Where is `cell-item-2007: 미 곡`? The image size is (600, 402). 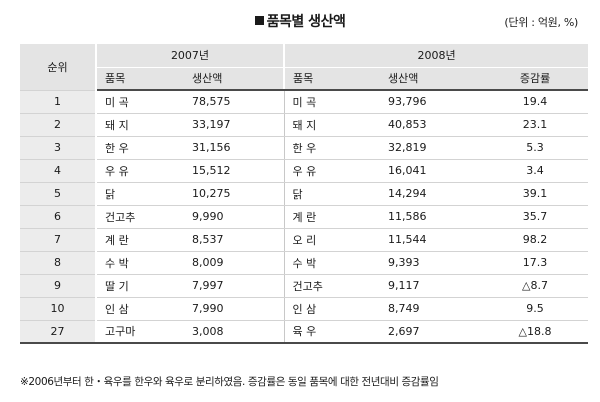 cell-item-2007: 미 곡 is located at coordinates (140, 102).